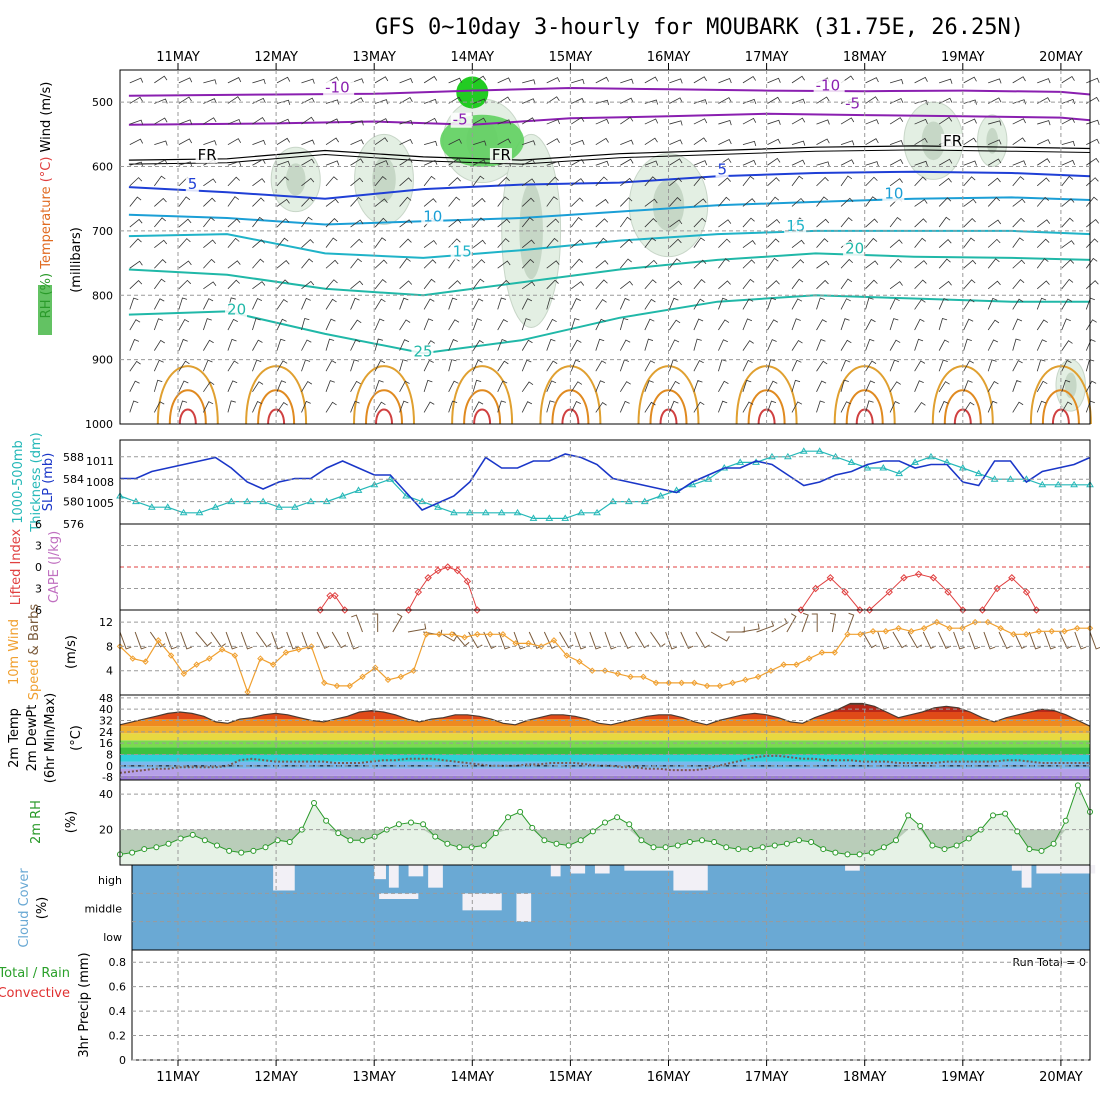  Describe the element at coordinates (109, 766) in the screenshot. I see `temp-tick-label: 0` at that location.